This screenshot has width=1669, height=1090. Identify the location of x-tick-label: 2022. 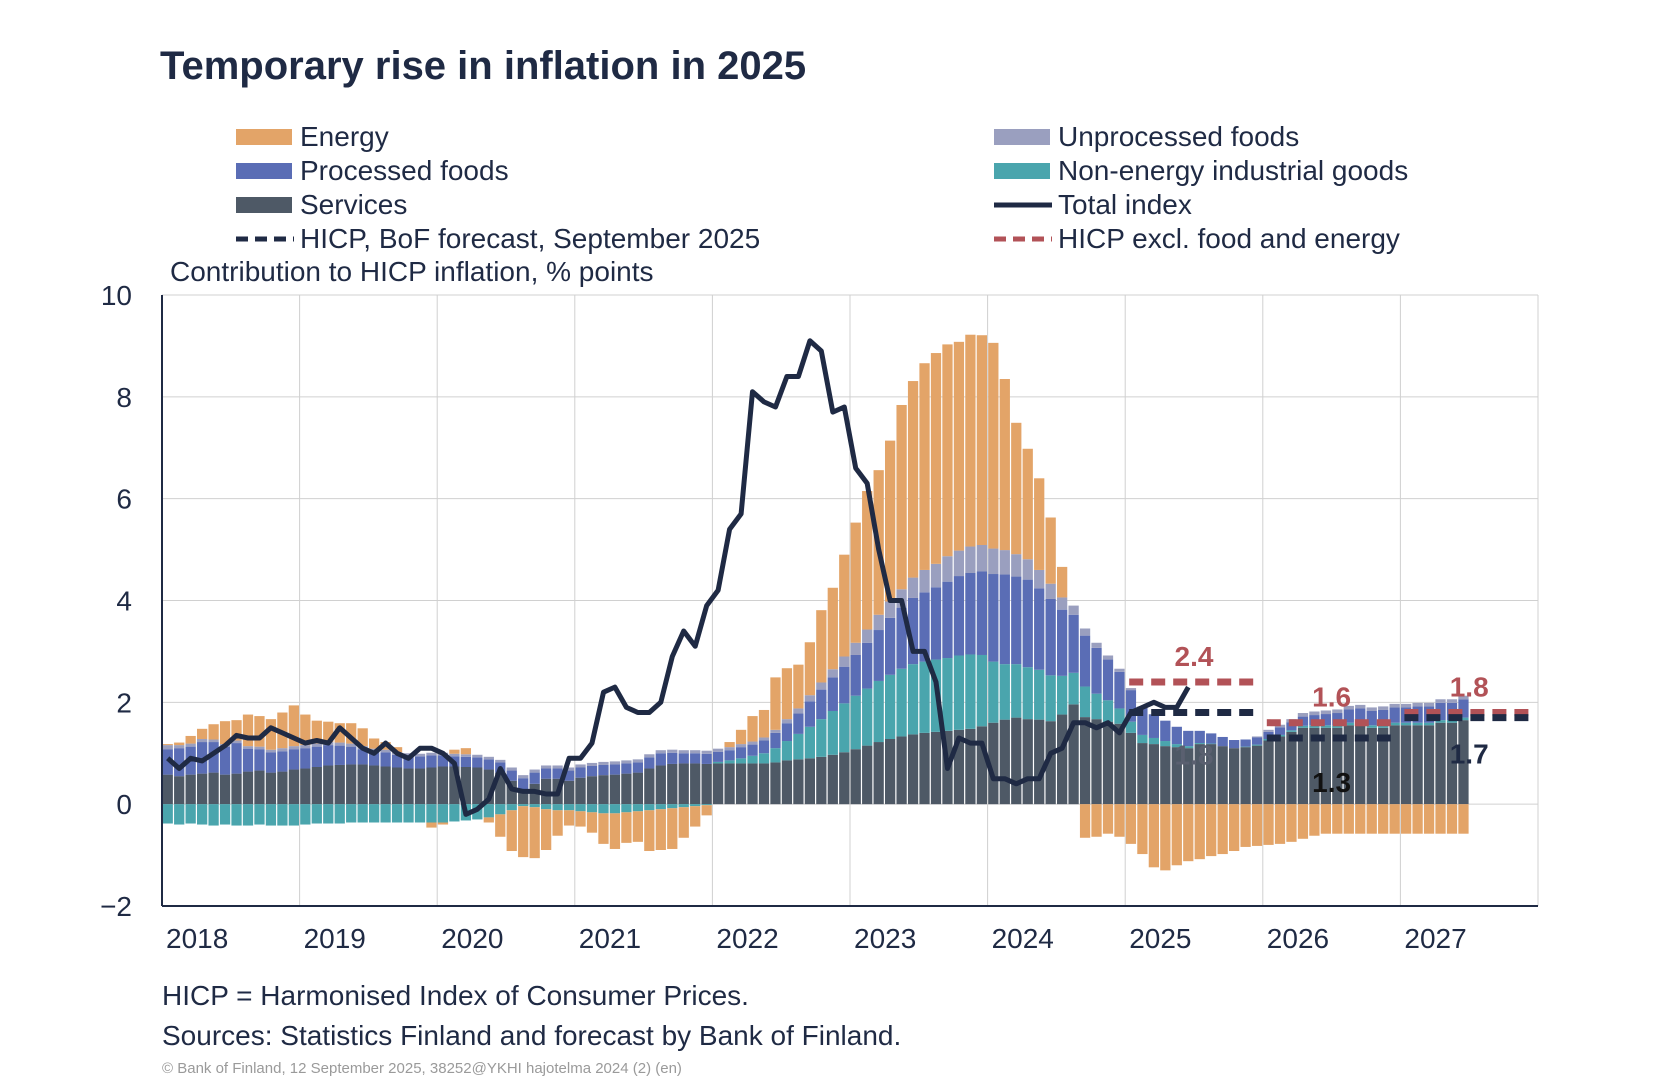
(747, 938).